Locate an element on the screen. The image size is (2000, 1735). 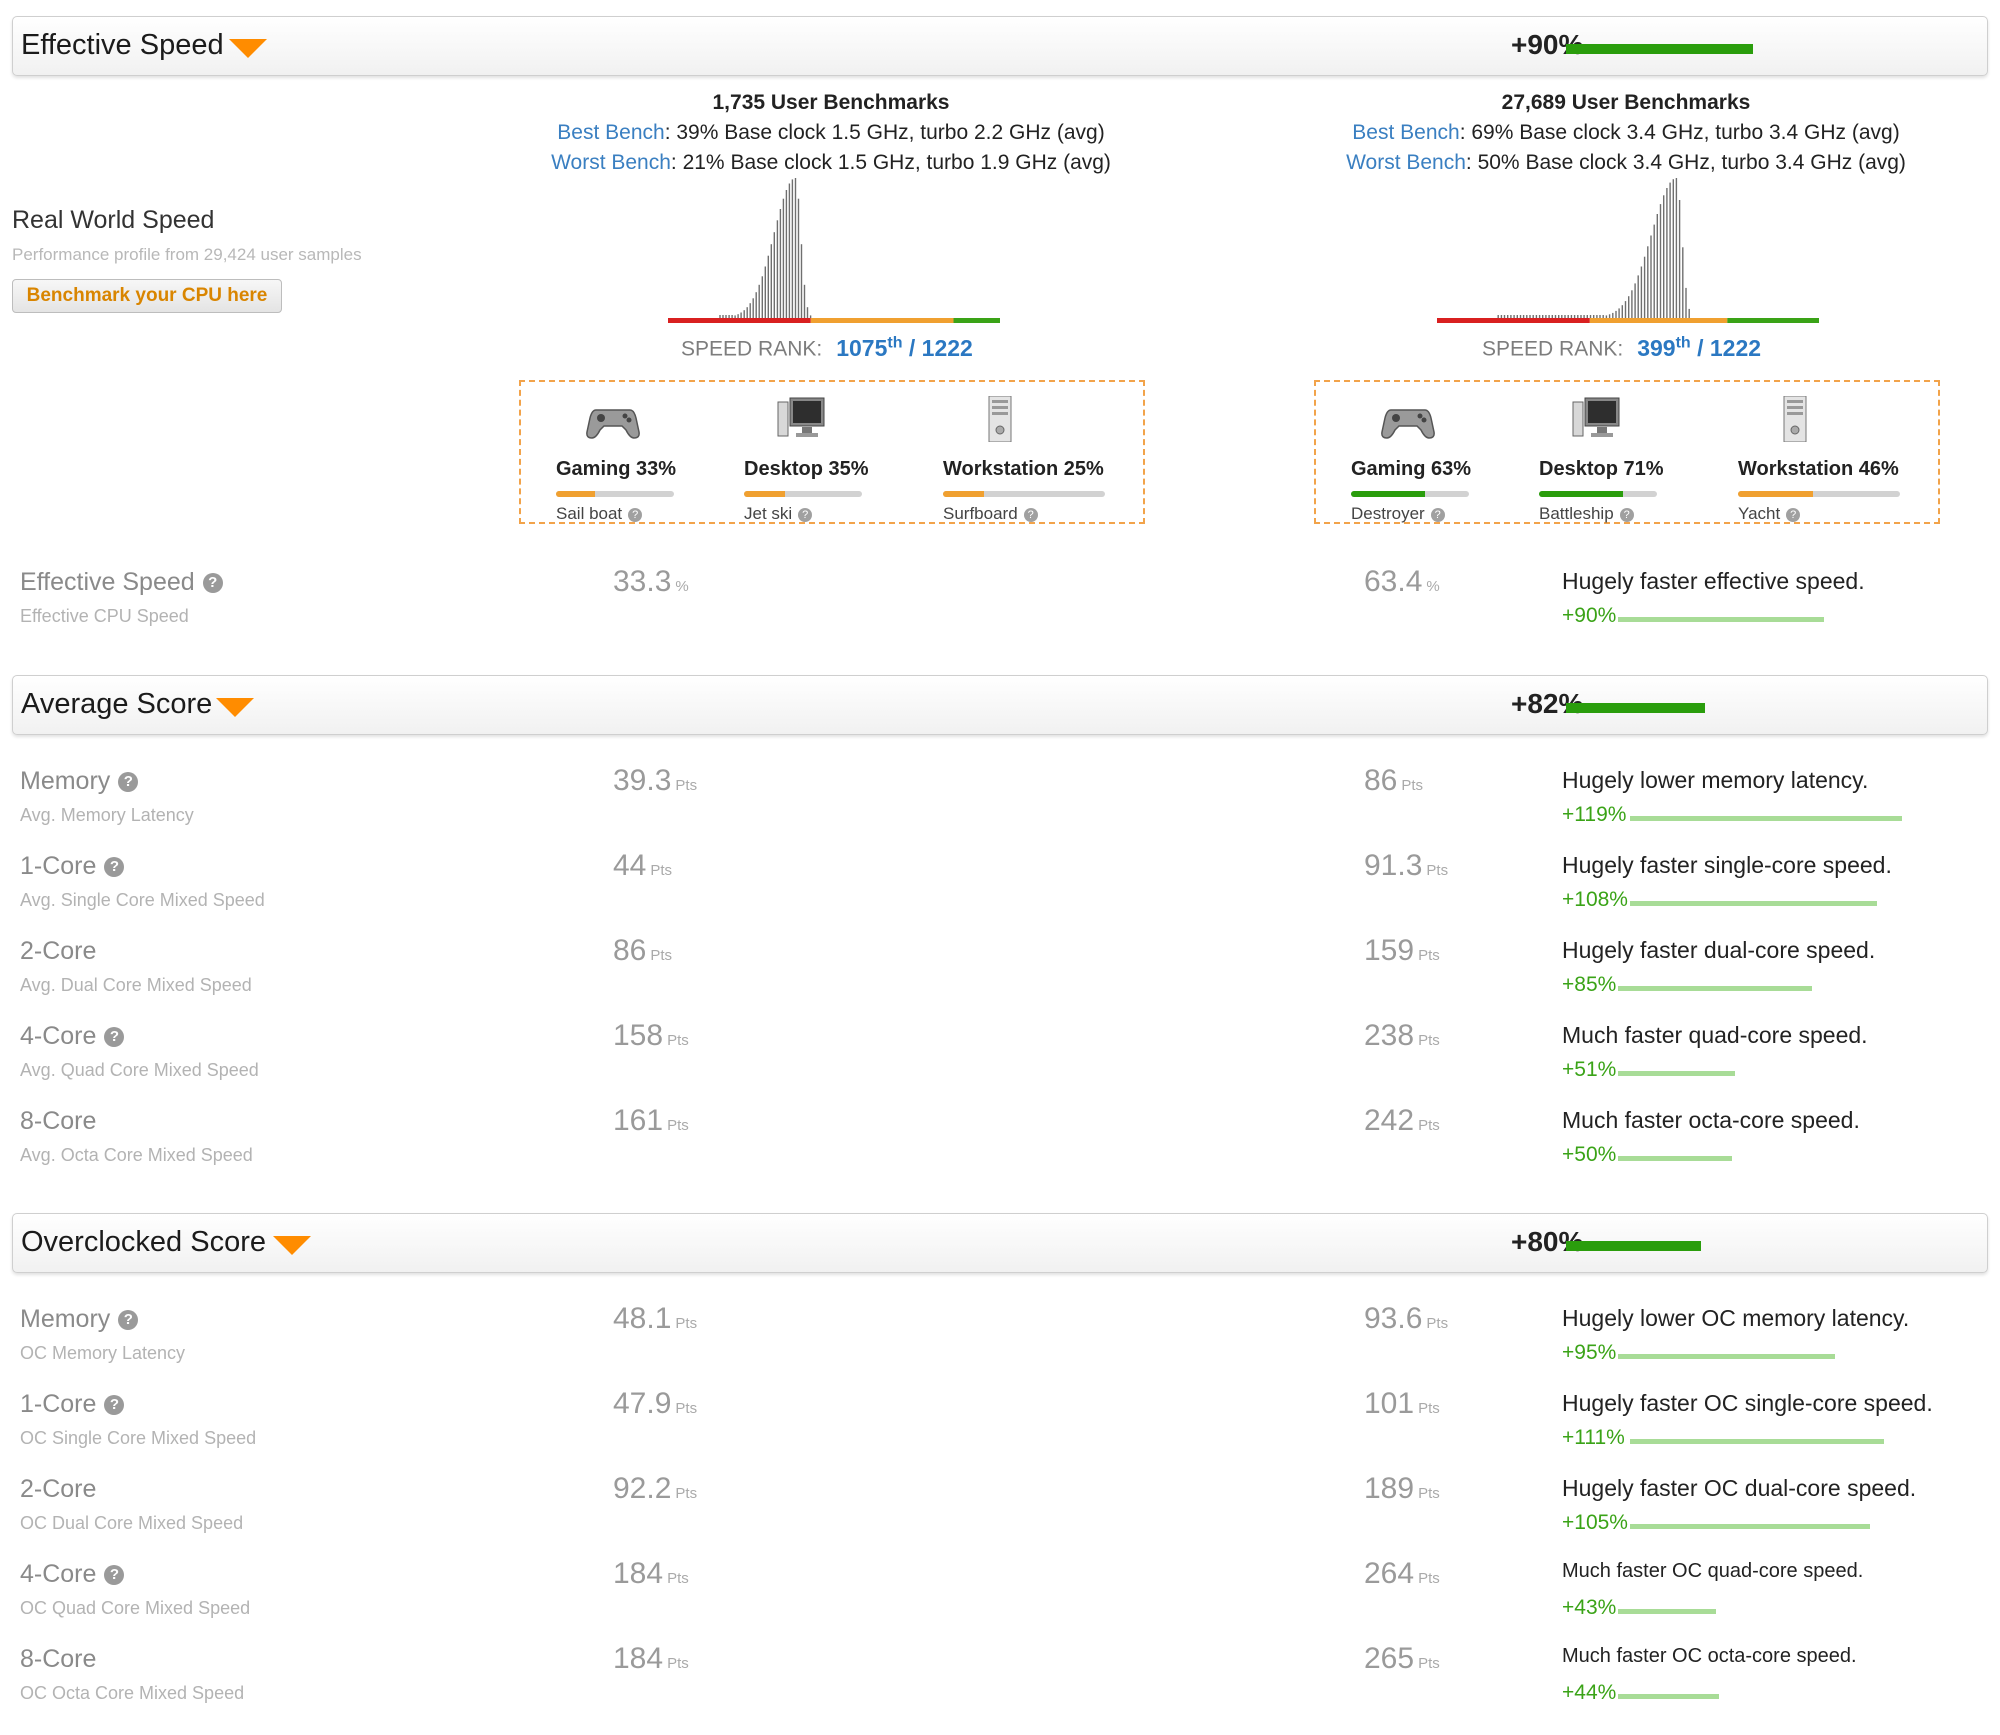
overclocked-score-header: Overclocked Score +80% is located at coordinates (1000, 1243).